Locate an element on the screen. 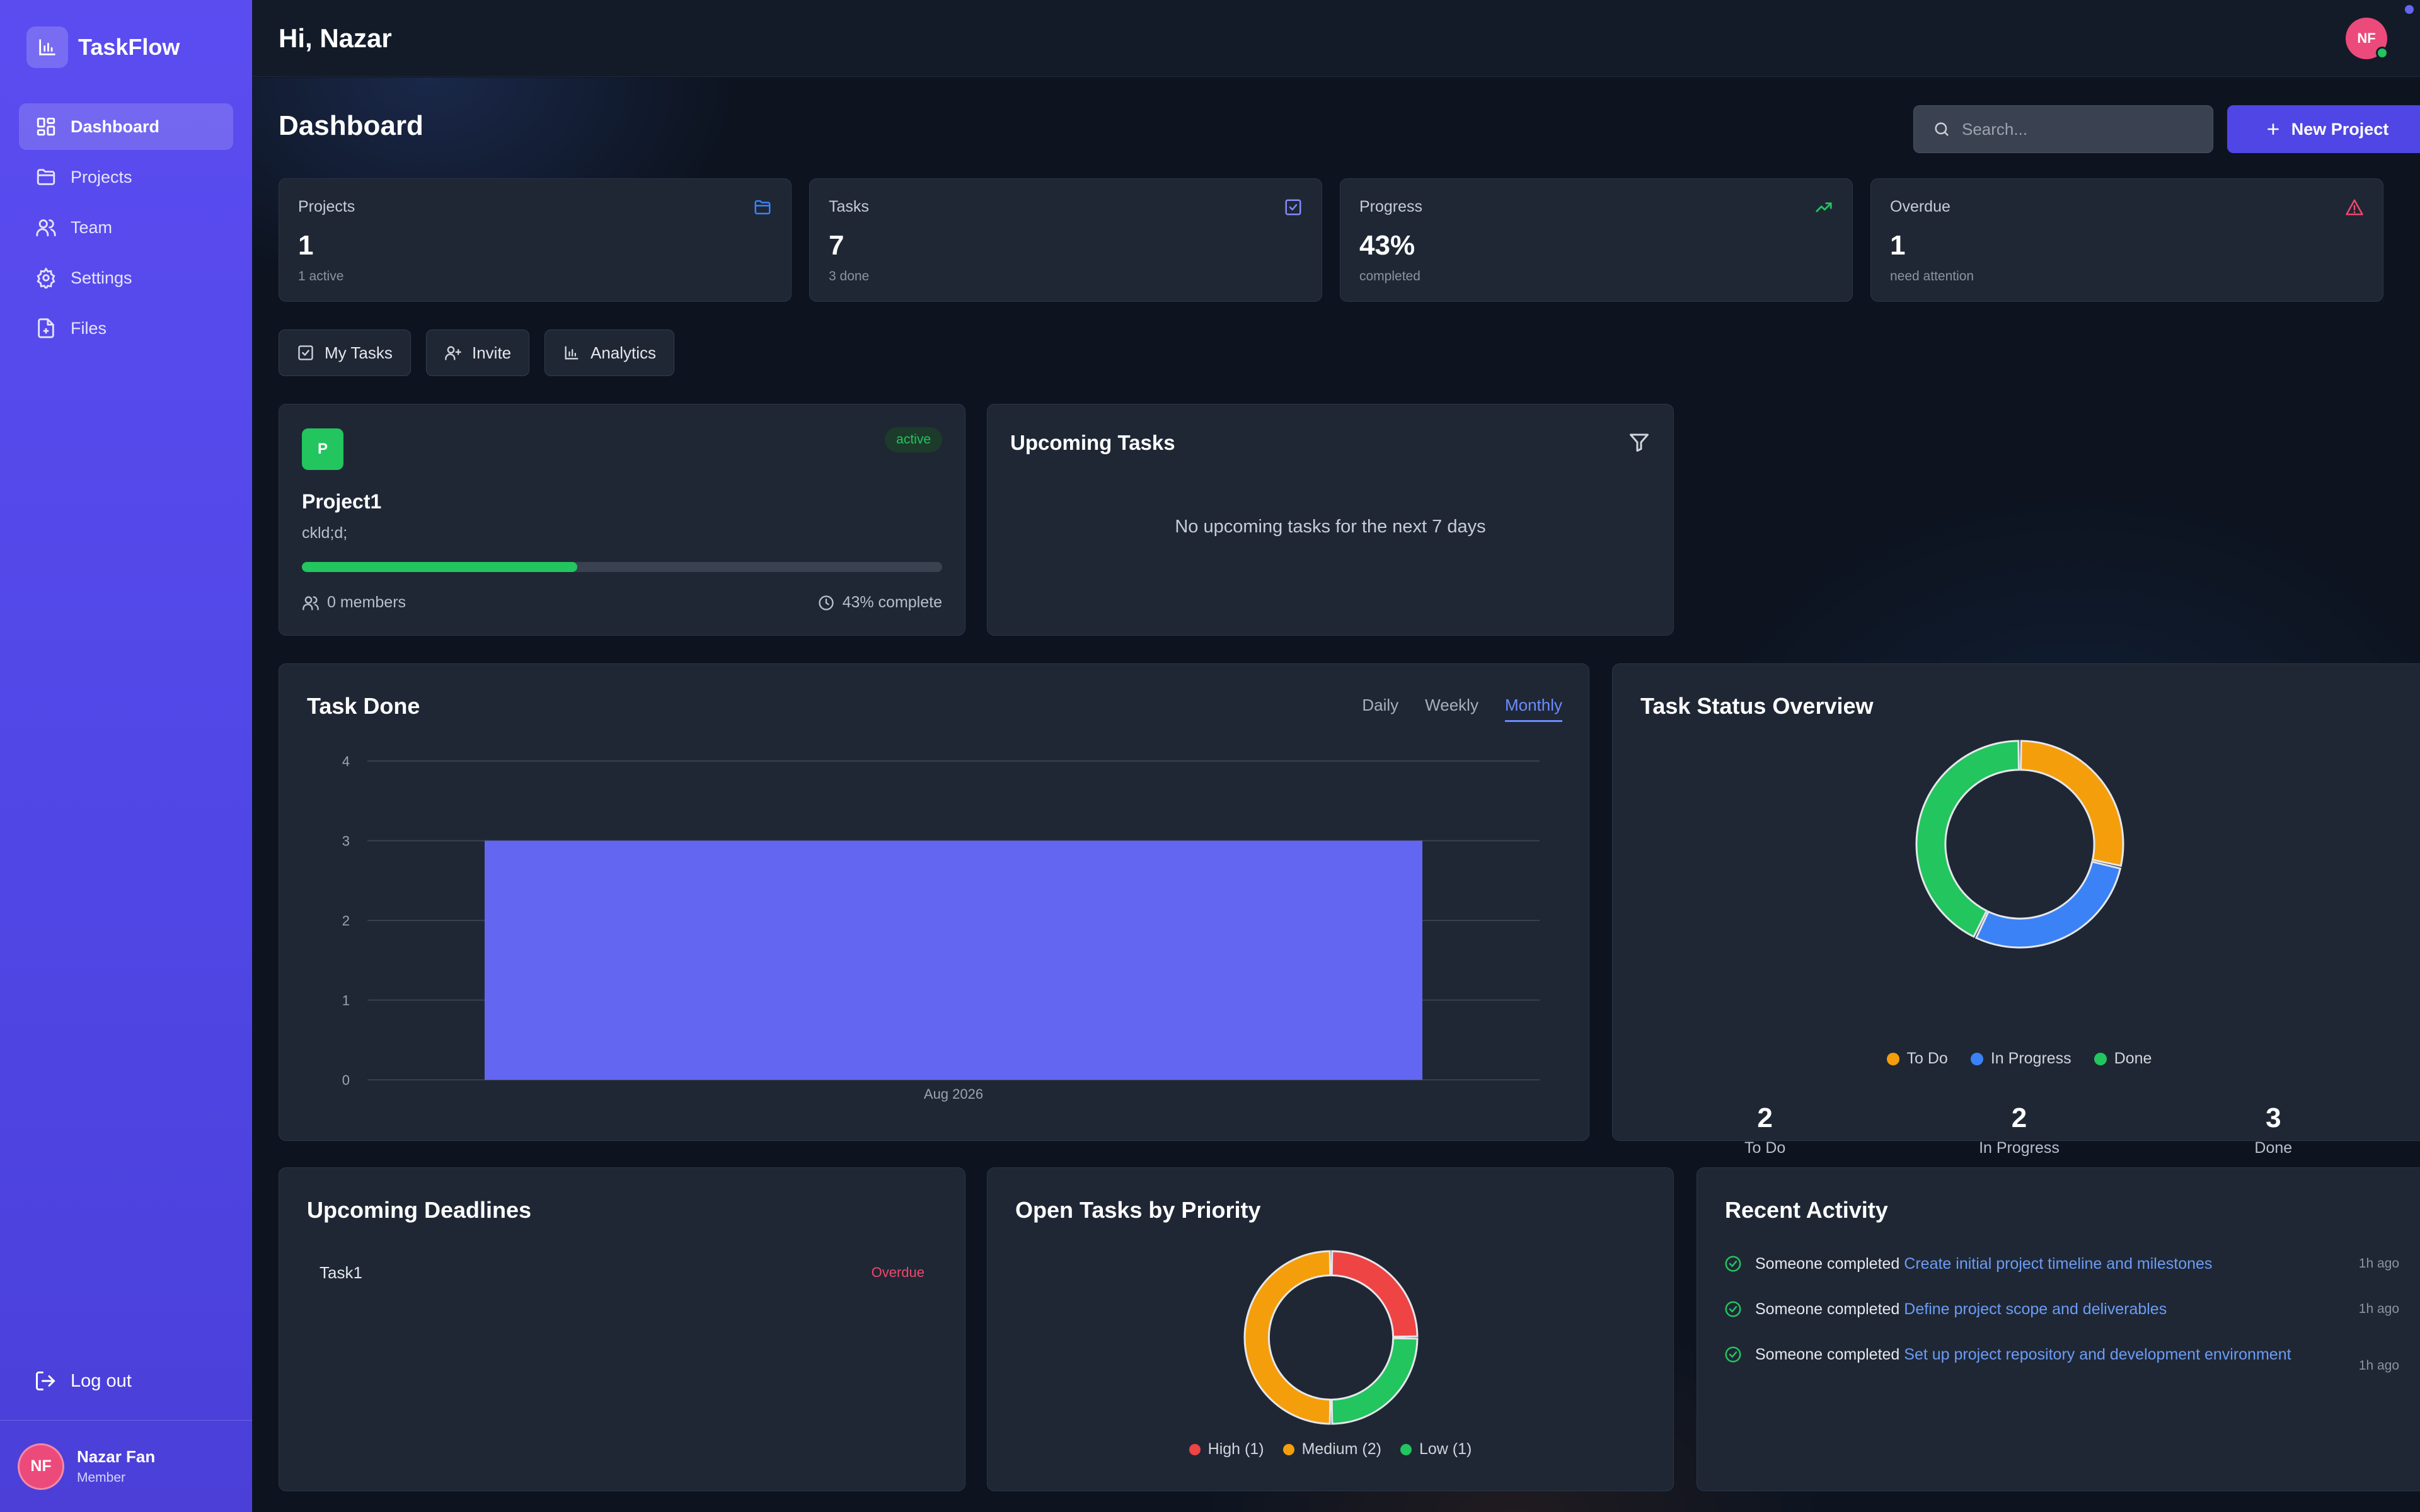 Image resolution: width=2420 pixels, height=1512 pixels. invite-button: Invite is located at coordinates (478, 352).